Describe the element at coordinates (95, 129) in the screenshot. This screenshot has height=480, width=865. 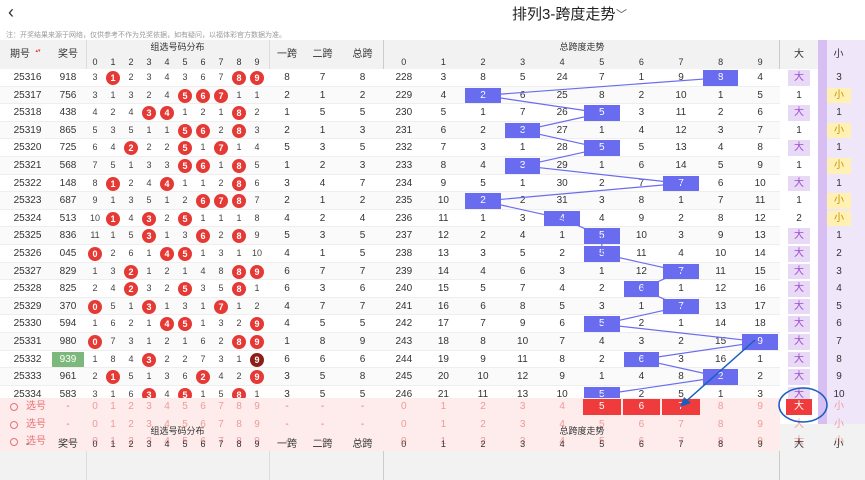
I see `miss-count: 5` at that location.